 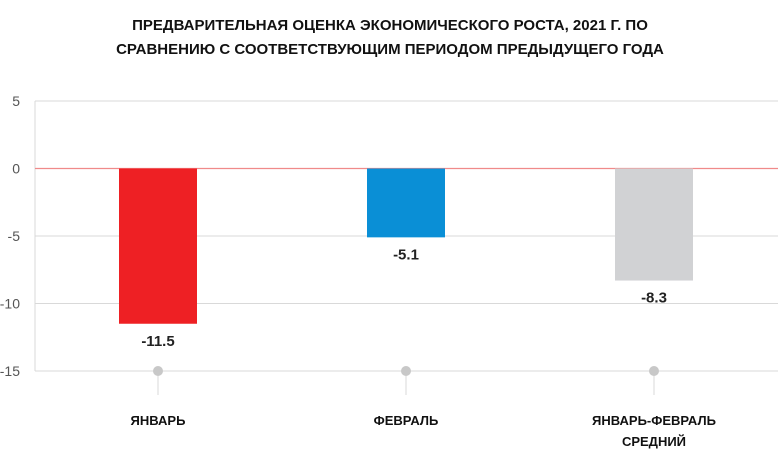 What do you see at coordinates (406, 380) in the screenshot?
I see `category-markers` at bounding box center [406, 380].